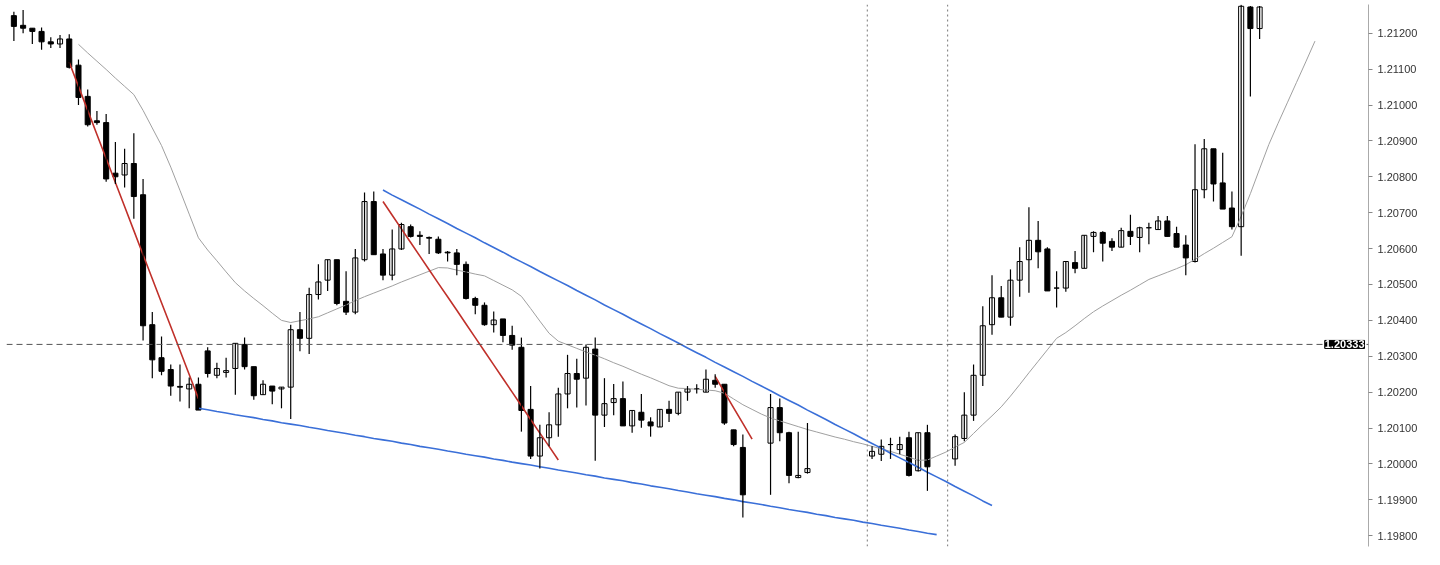 Image resolution: width=1440 pixels, height=565 pixels. I want to click on y-tick-label: 1.19900, so click(1397, 499).